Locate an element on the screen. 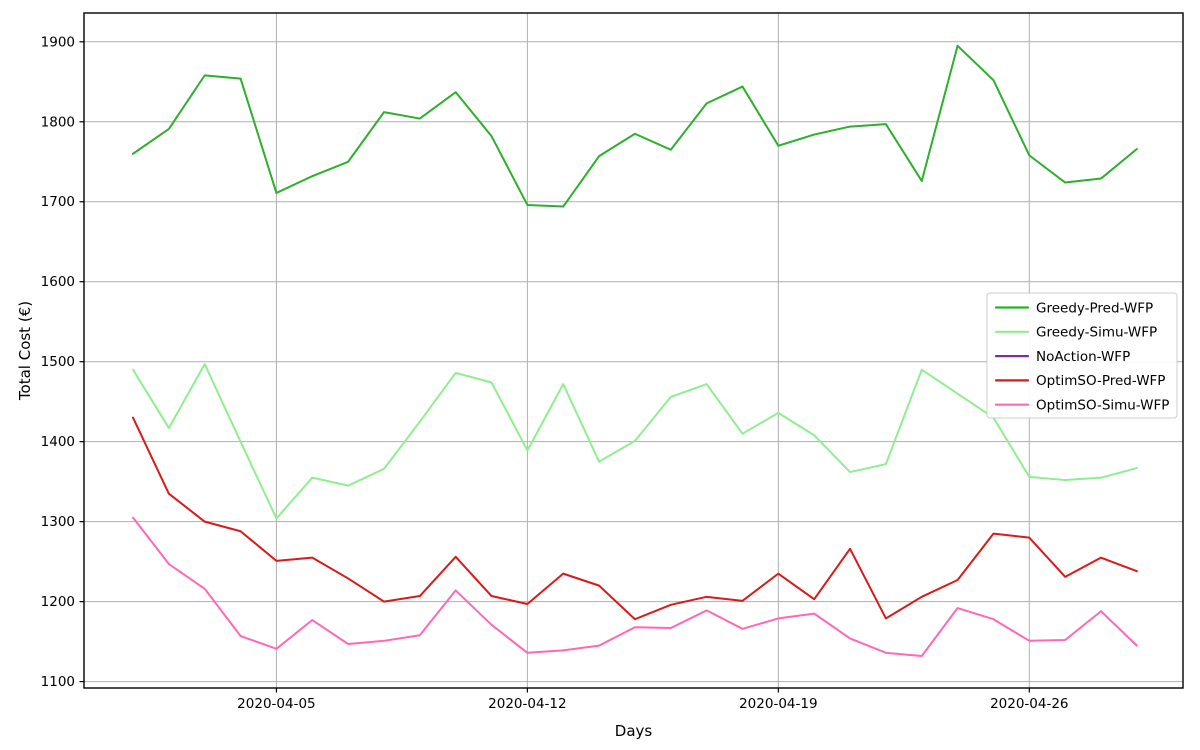  ytick-label-1500: 1500 is located at coordinates (58, 362).